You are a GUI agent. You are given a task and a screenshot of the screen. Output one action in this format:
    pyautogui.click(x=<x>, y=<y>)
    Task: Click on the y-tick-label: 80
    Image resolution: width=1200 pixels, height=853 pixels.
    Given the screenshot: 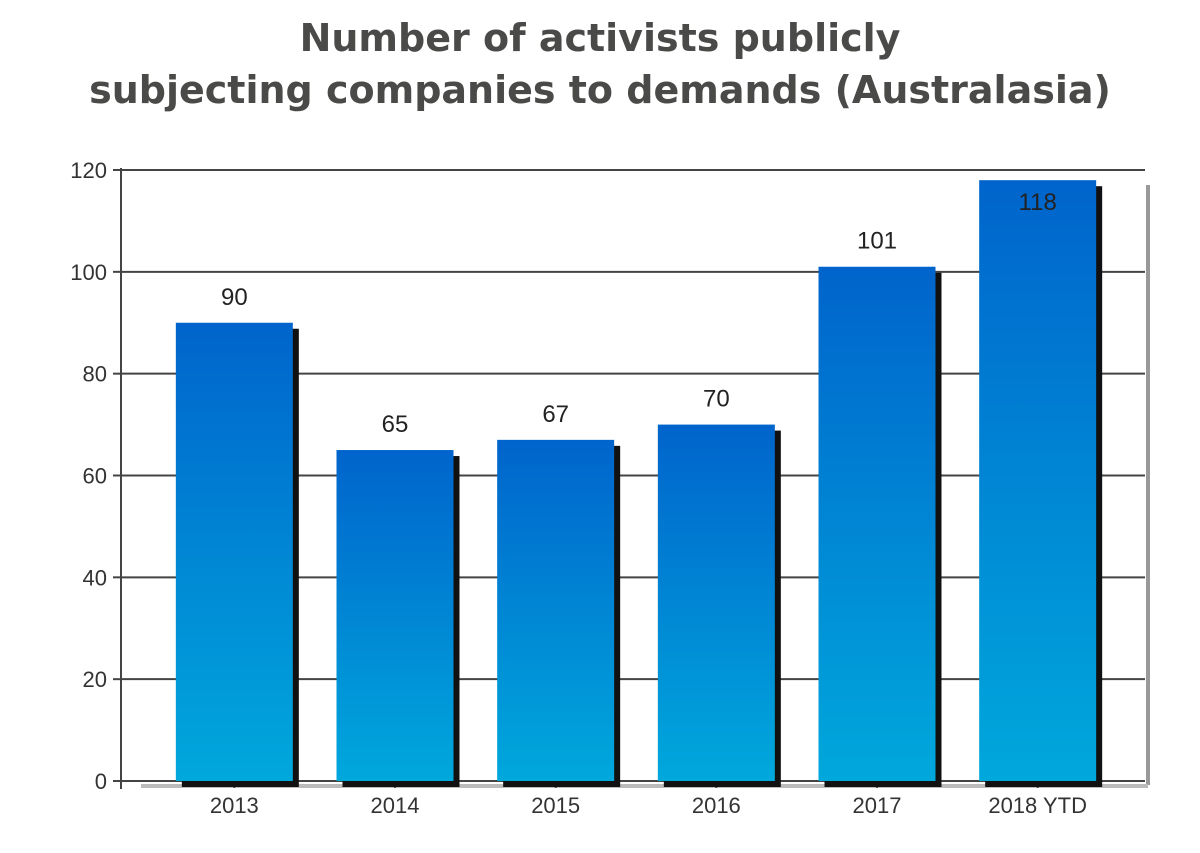 What is the action you would take?
    pyautogui.click(x=95, y=374)
    